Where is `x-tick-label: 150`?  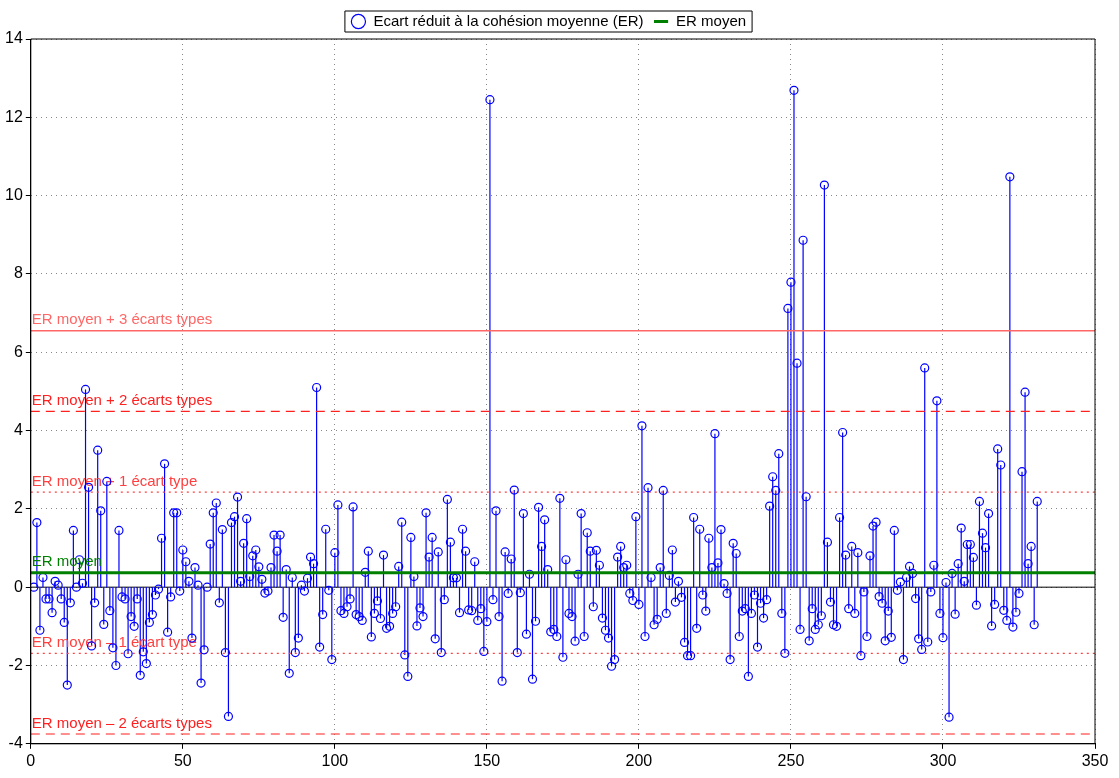 x-tick-label: 150 is located at coordinates (487, 760).